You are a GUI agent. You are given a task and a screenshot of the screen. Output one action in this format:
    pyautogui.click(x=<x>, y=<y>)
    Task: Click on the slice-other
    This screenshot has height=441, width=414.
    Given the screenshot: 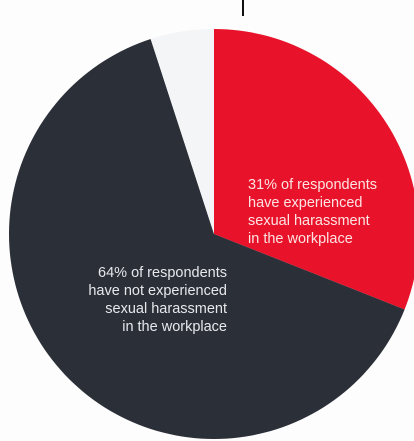 What is the action you would take?
    pyautogui.click(x=182, y=131)
    